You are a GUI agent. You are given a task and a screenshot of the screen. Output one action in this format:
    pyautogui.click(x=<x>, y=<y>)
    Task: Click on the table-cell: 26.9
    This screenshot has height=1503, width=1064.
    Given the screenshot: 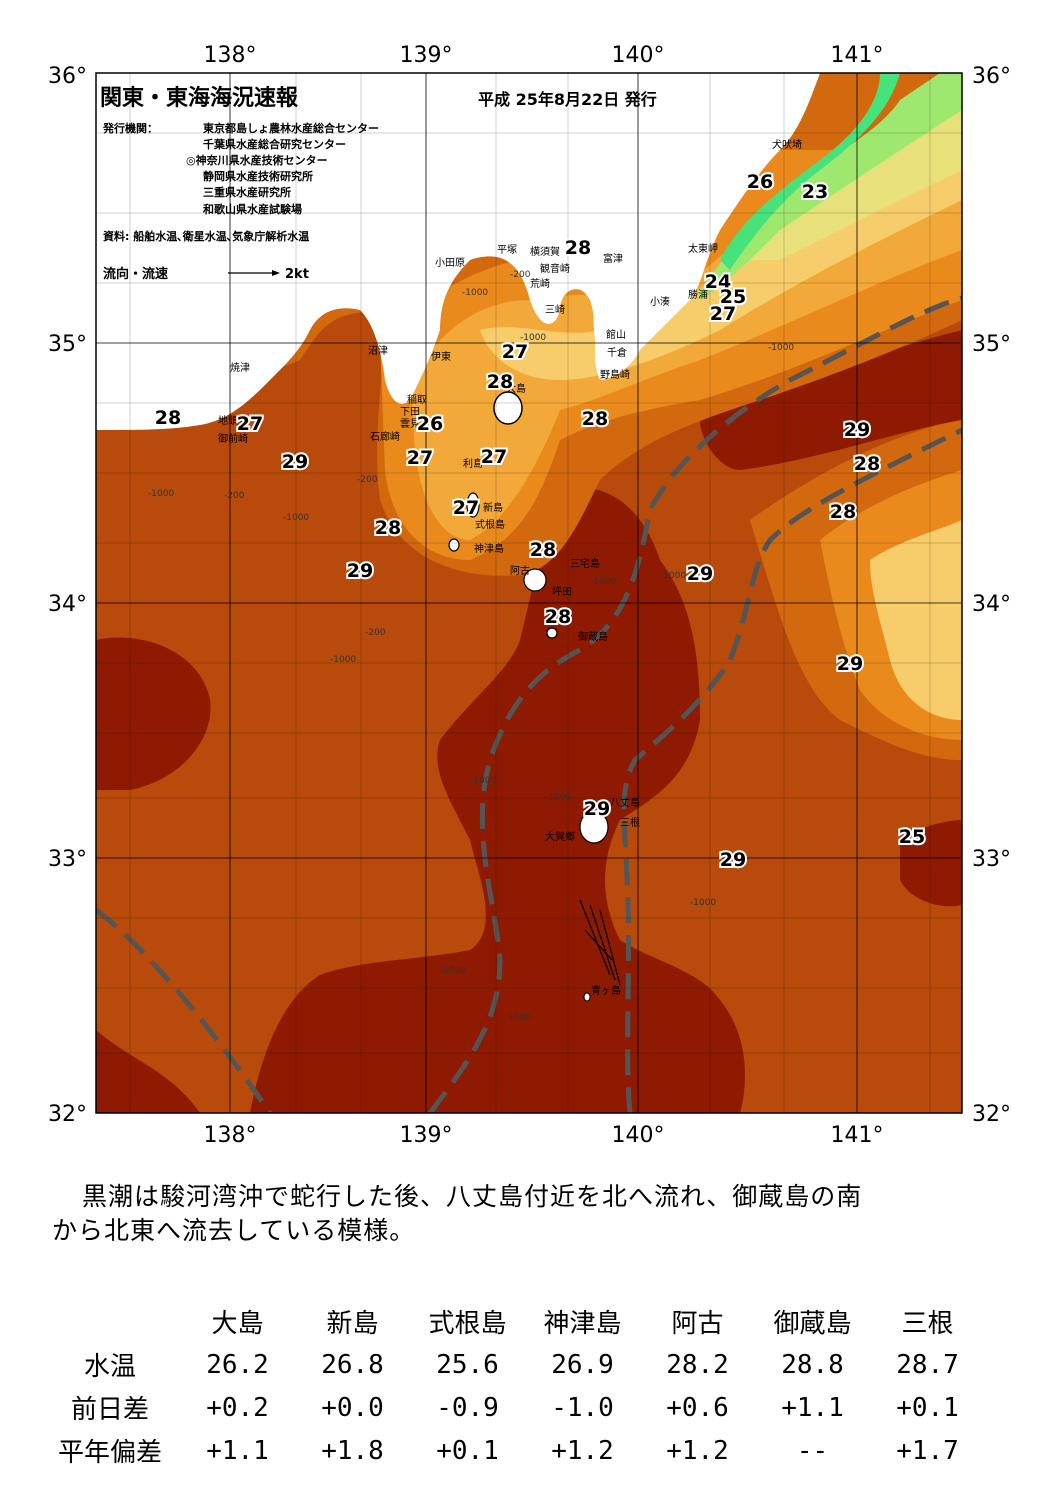 What is the action you would take?
    pyautogui.click(x=582, y=1364)
    